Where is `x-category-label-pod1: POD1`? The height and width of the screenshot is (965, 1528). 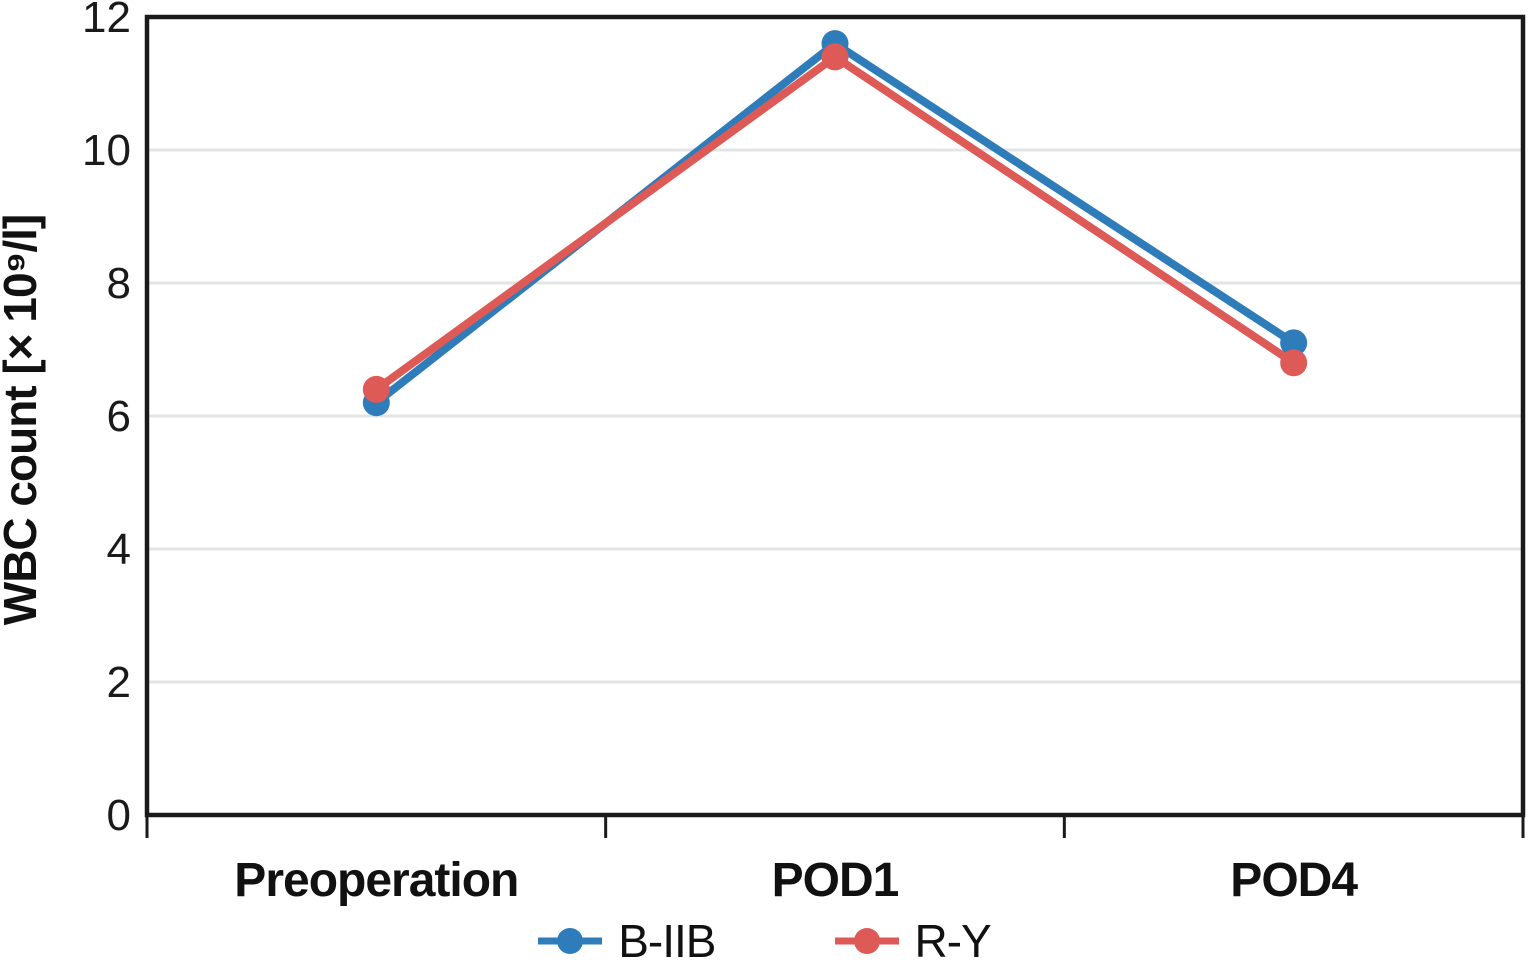
x-category-label-pod1: POD1 is located at coordinates (835, 880).